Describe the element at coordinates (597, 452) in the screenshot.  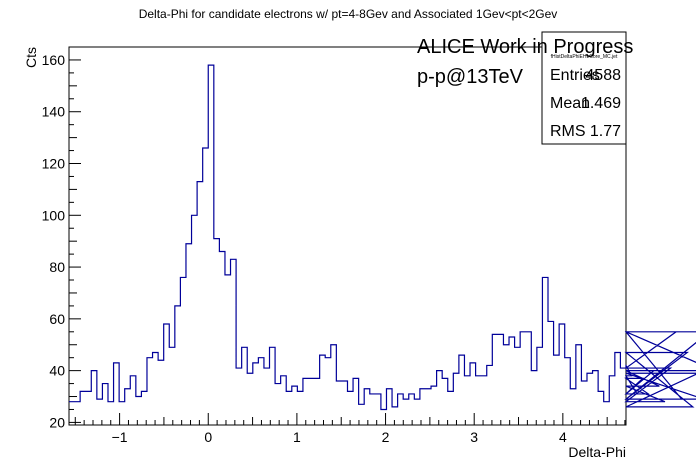
I see `x-axis-label: Delta-Phi` at that location.